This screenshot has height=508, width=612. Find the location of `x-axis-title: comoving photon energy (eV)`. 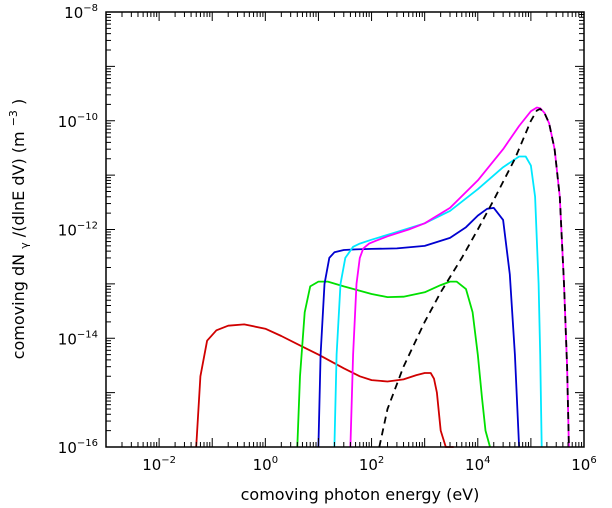

x-axis-title: comoving photon energy (eV) is located at coordinates (360, 494).